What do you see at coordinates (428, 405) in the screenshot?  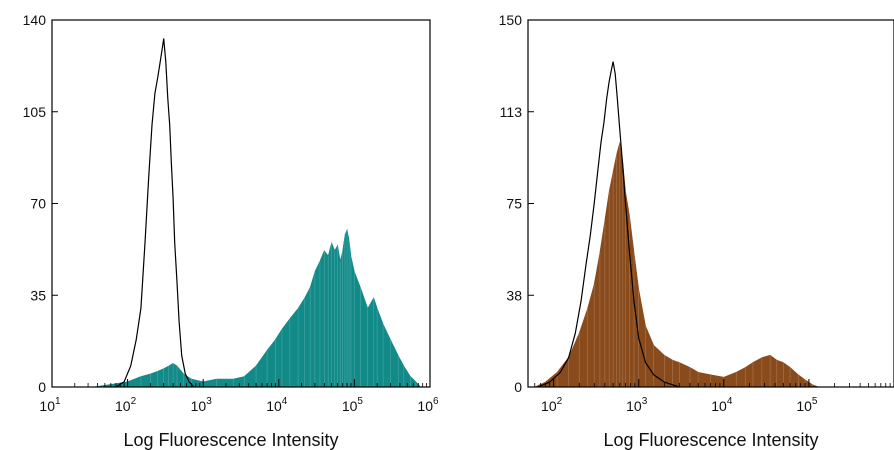 I see `x-tick-label: 10⁶` at bounding box center [428, 405].